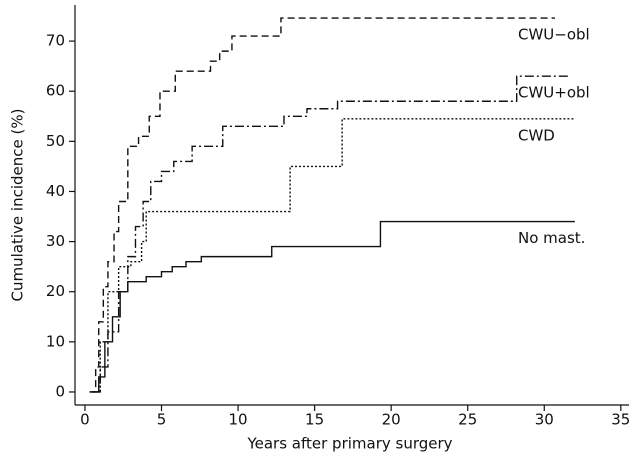  Describe the element at coordinates (55, 41) in the screenshot. I see `y-tick-label: 70` at that location.